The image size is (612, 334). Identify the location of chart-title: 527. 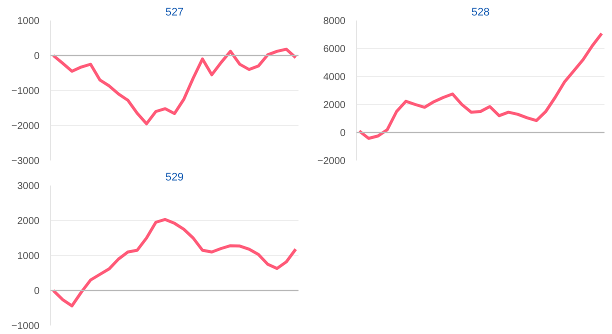
(174, 12).